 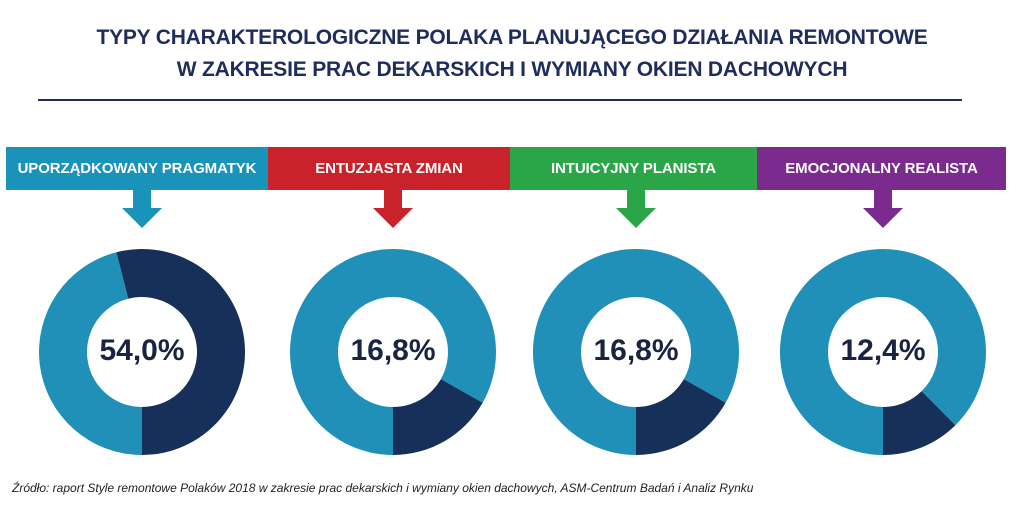 I want to click on banner-planista: INTUICYJNY PLANISTA, so click(x=633, y=168).